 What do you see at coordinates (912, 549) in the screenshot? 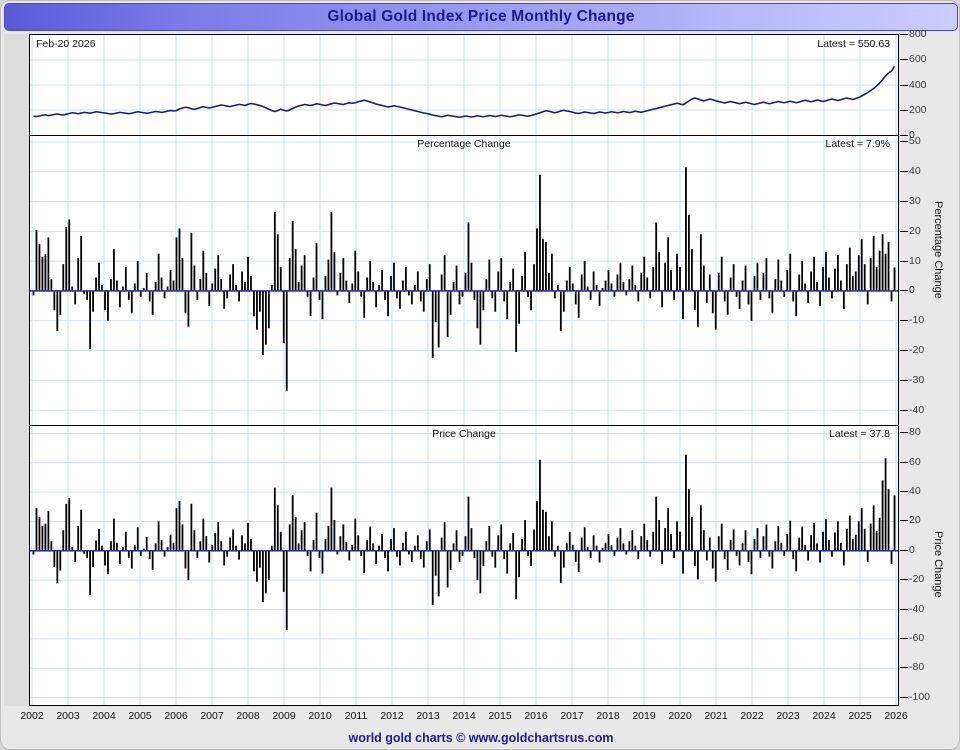
I see `y-axis-tick-2: 0` at bounding box center [912, 549].